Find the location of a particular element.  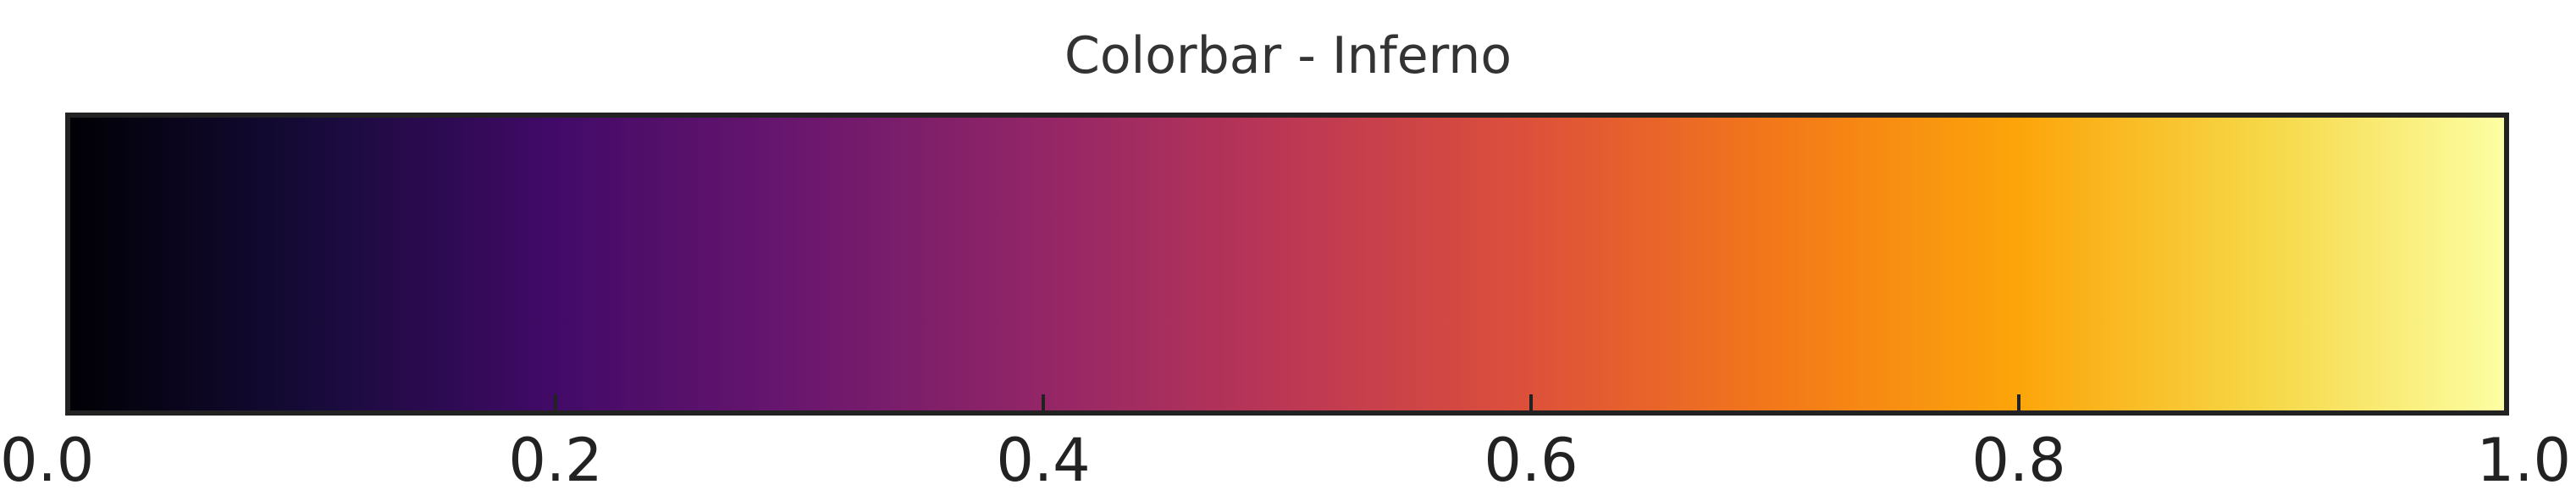

tick-label: 0.8 is located at coordinates (2018, 460).